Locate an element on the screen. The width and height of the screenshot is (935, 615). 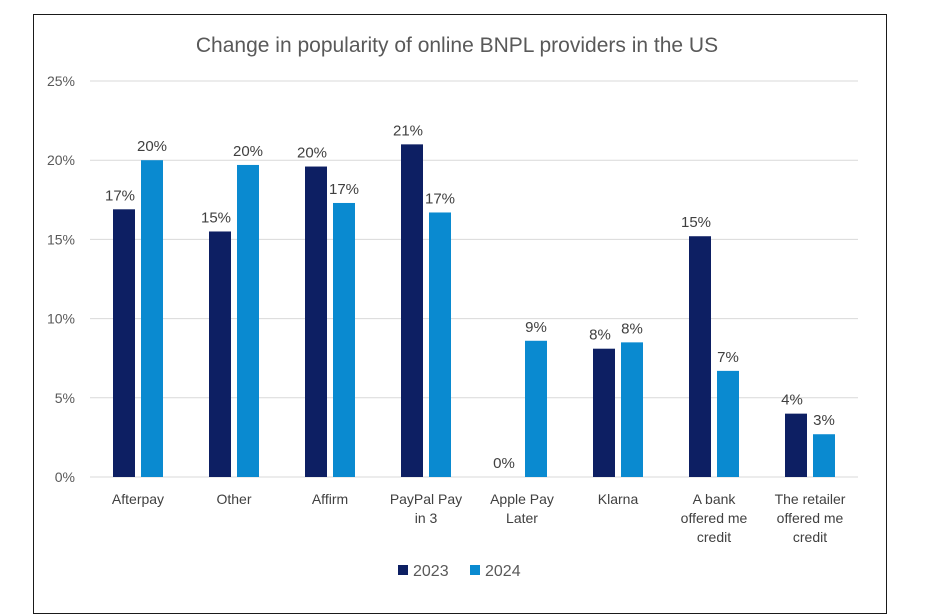
y-tick-label: 15% is located at coordinates (61, 239).